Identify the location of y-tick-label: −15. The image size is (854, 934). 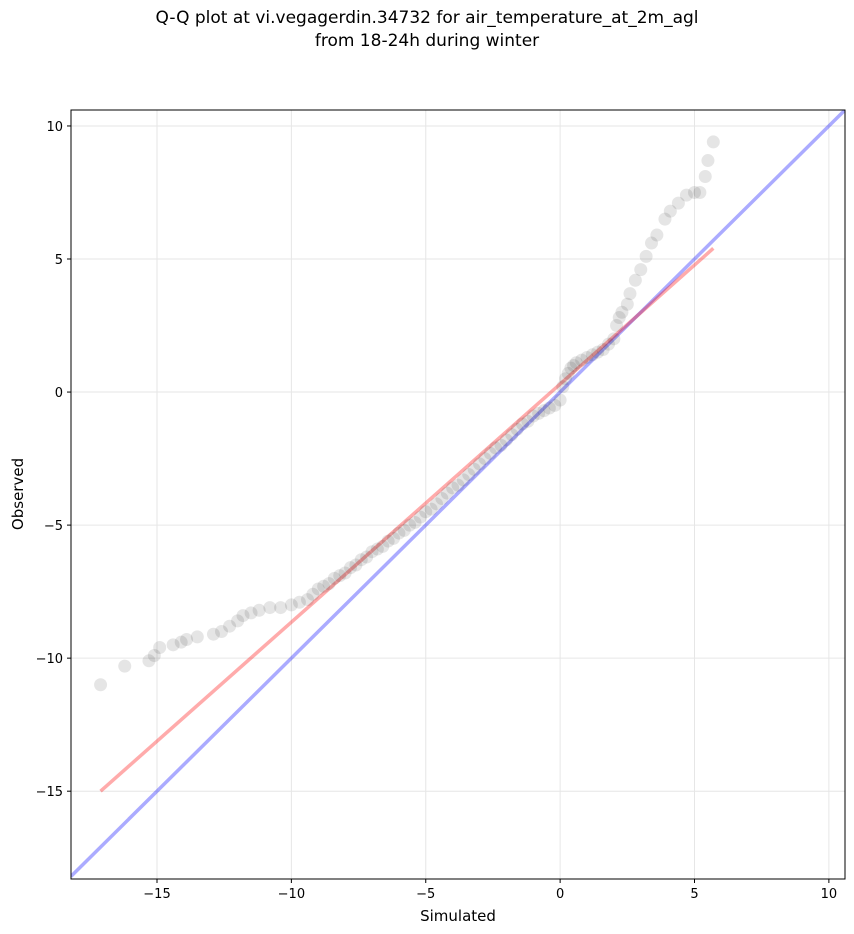
(49, 792).